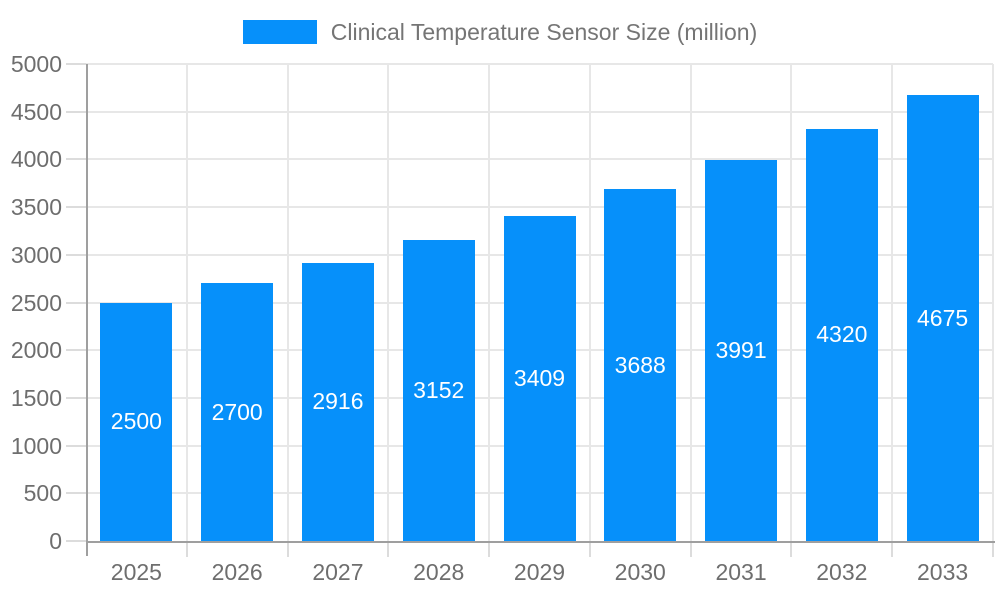  I want to click on y-axis-label: 1000, so click(36, 445).